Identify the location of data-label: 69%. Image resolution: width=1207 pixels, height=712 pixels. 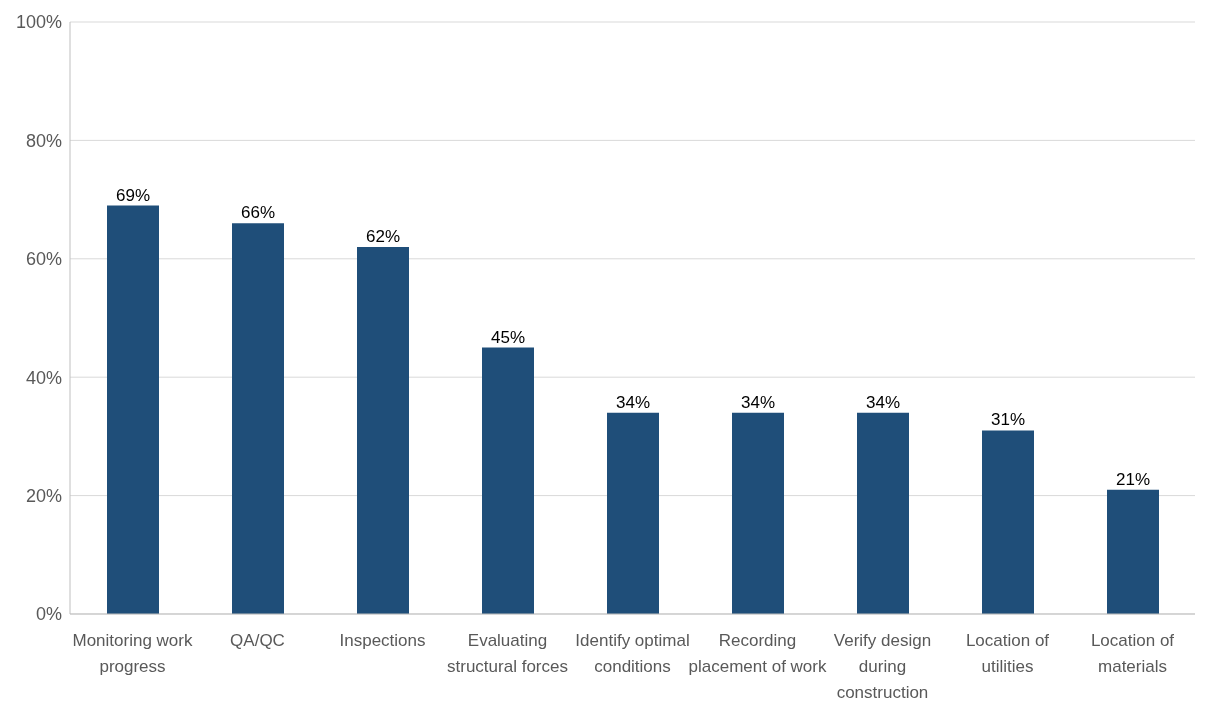
(133, 195).